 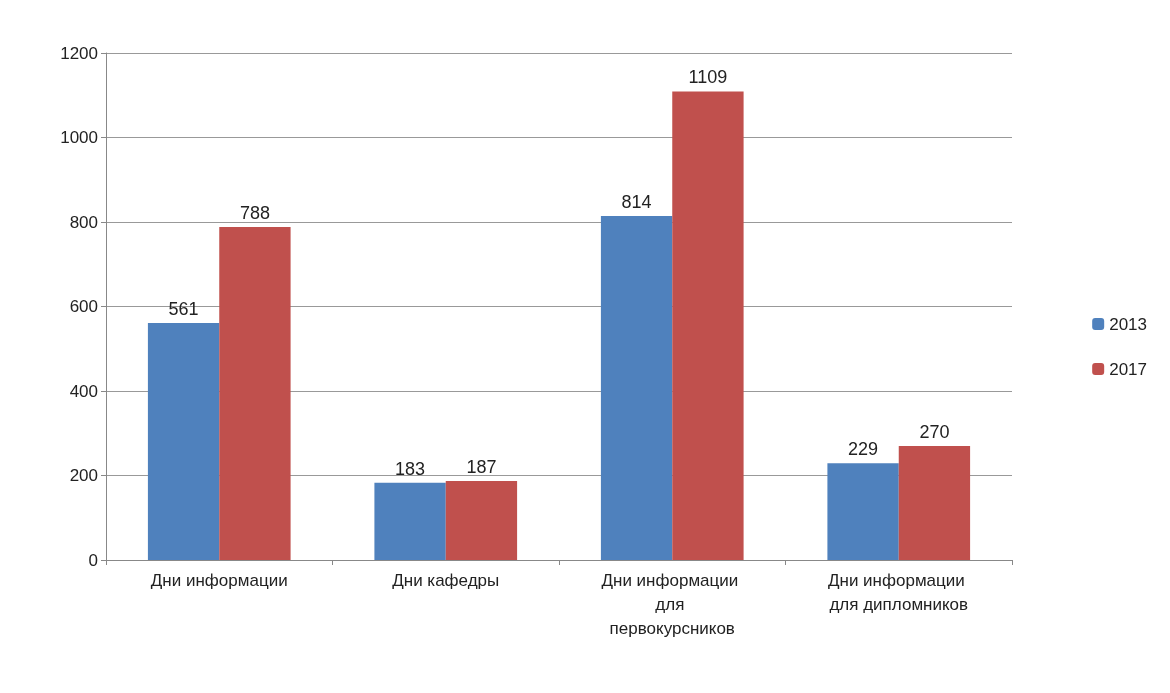 What do you see at coordinates (79, 53) in the screenshot?
I see `y-tick-label: 1200` at bounding box center [79, 53].